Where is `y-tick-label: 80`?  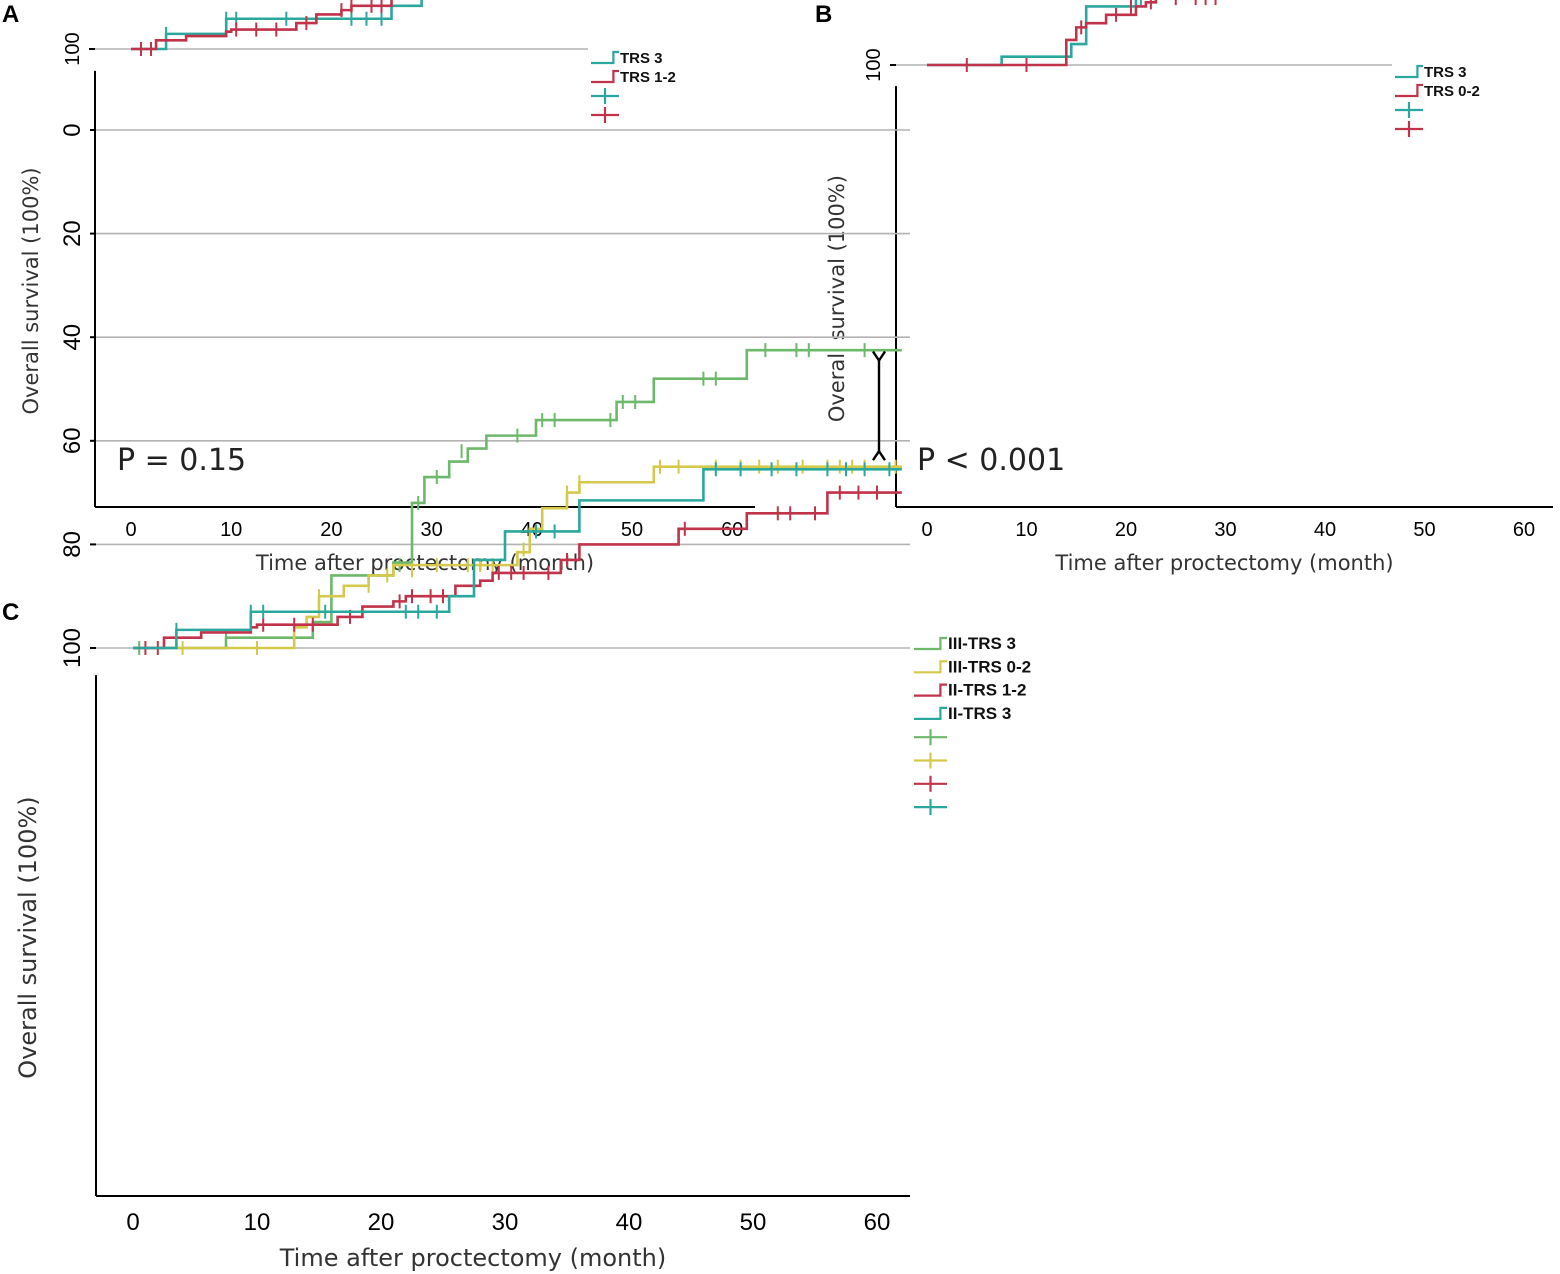
y-tick-label: 80 is located at coordinates (72, 544).